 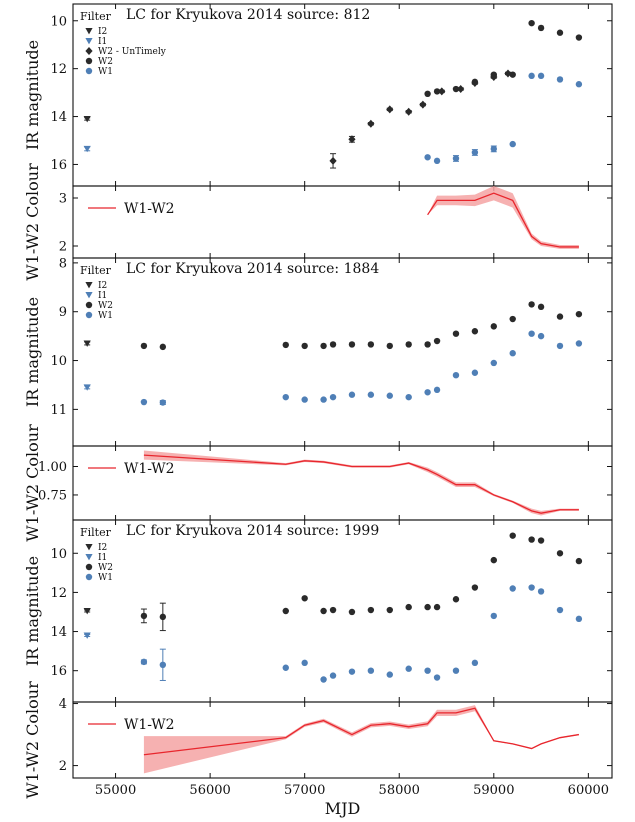 I want to click on x-tick-label: 58000, so click(x=399, y=790).